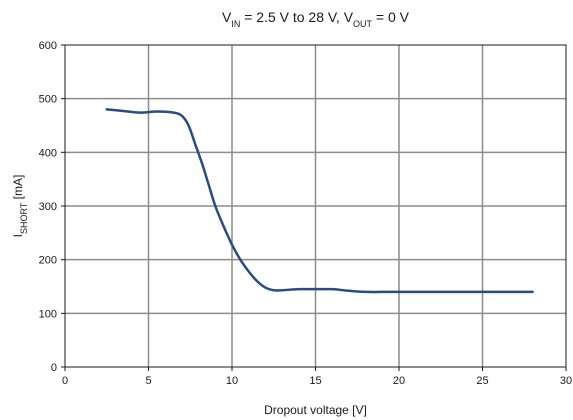 The width and height of the screenshot is (573, 420). What do you see at coordinates (232, 381) in the screenshot?
I see `x-tick-label: 10` at bounding box center [232, 381].